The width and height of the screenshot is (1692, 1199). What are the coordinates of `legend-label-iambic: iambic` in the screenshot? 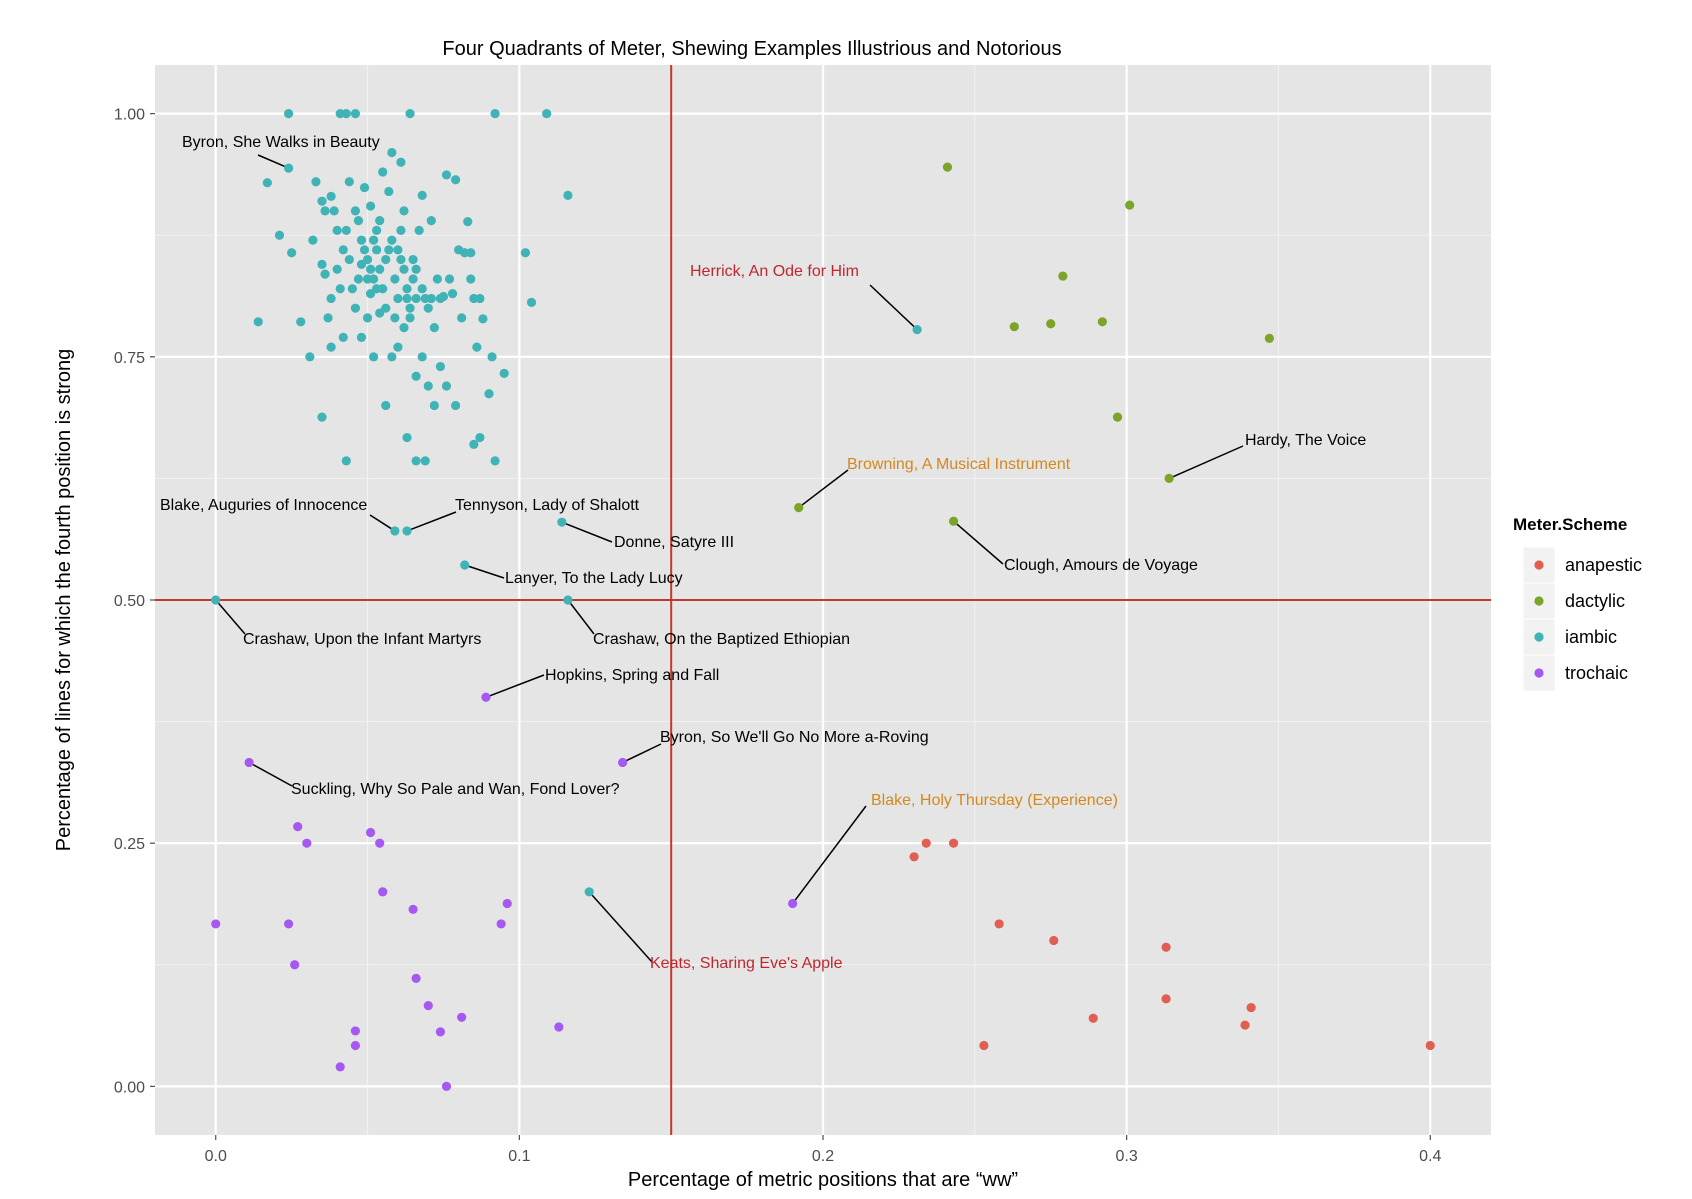 It's located at (1591, 637).